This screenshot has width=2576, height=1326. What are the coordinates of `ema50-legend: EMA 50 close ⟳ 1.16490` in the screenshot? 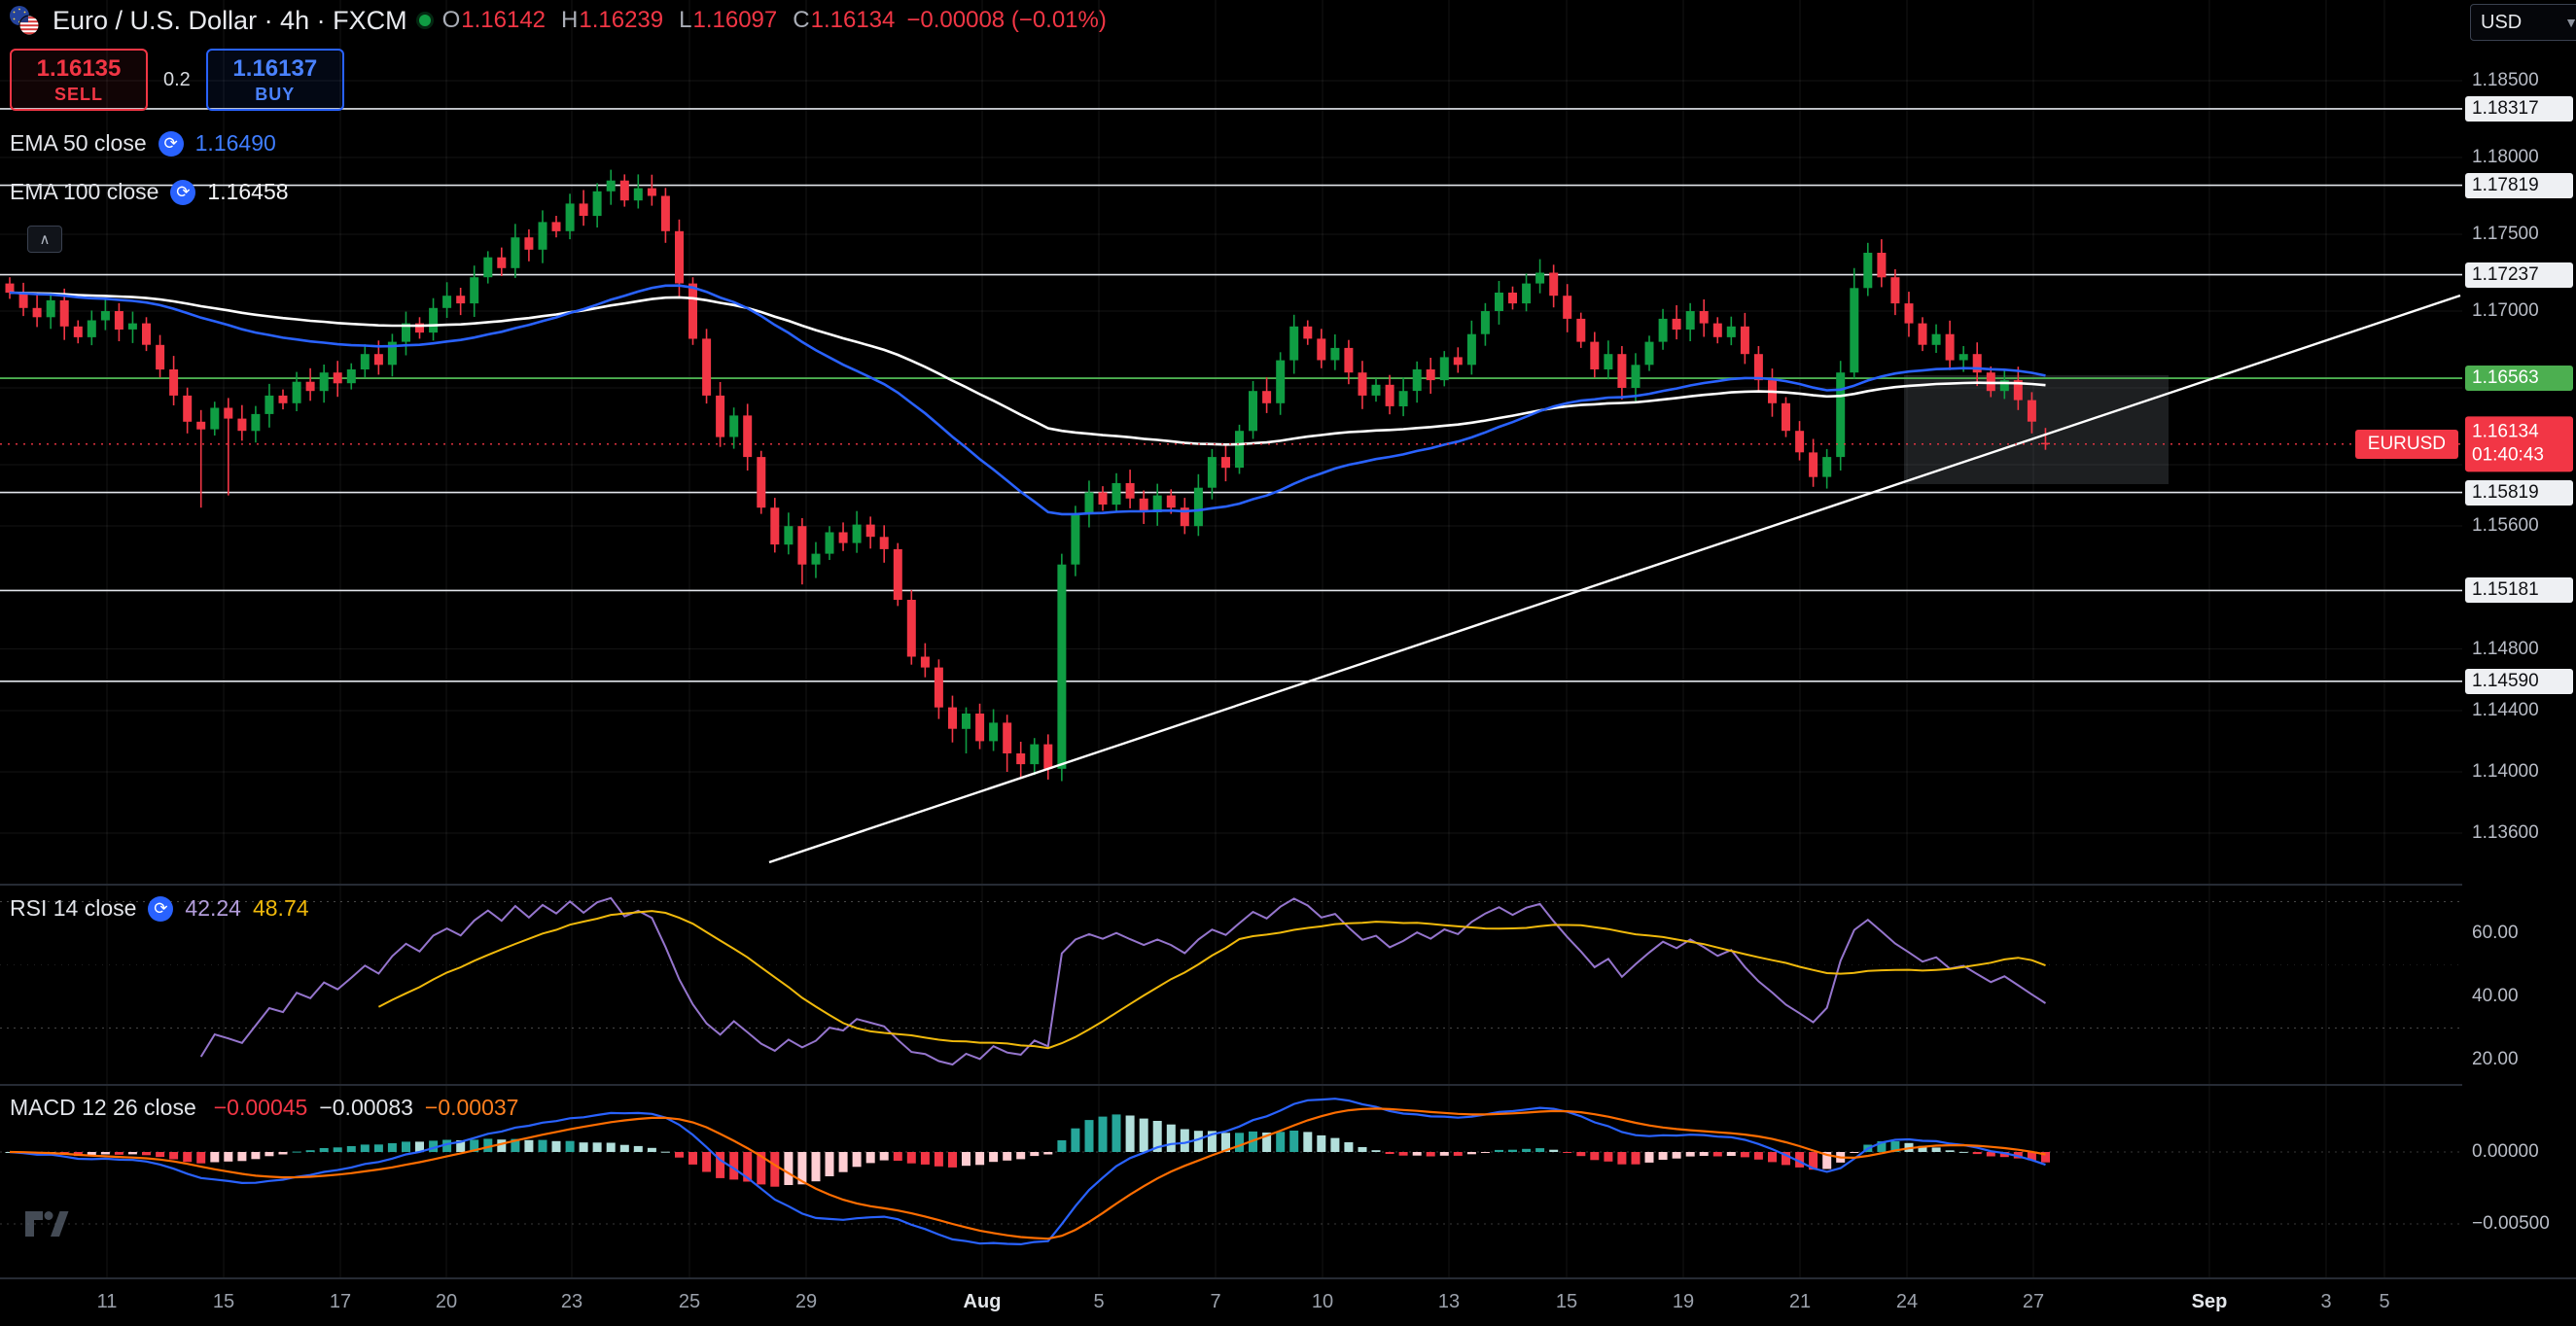 It's located at (143, 143).